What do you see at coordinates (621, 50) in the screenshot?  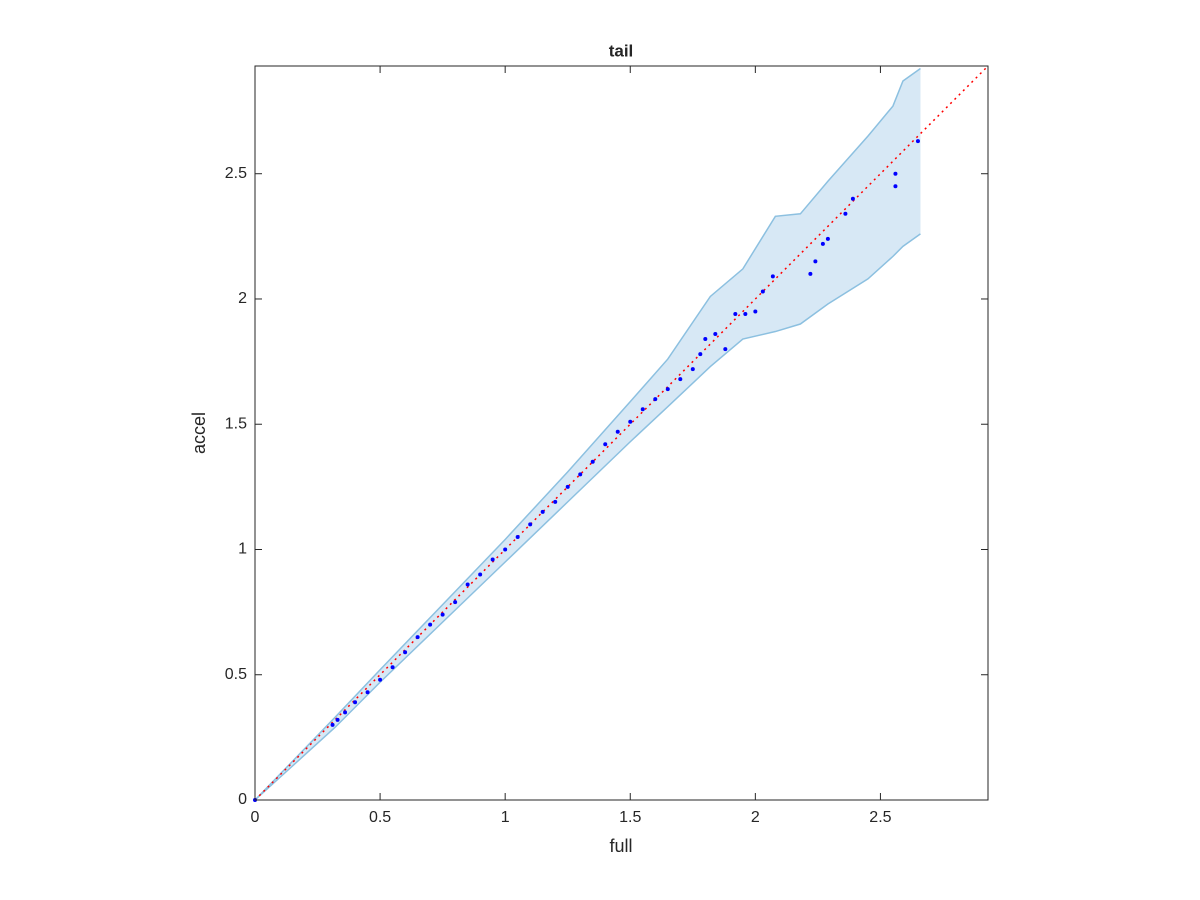 I see `chart-title: tail` at bounding box center [621, 50].